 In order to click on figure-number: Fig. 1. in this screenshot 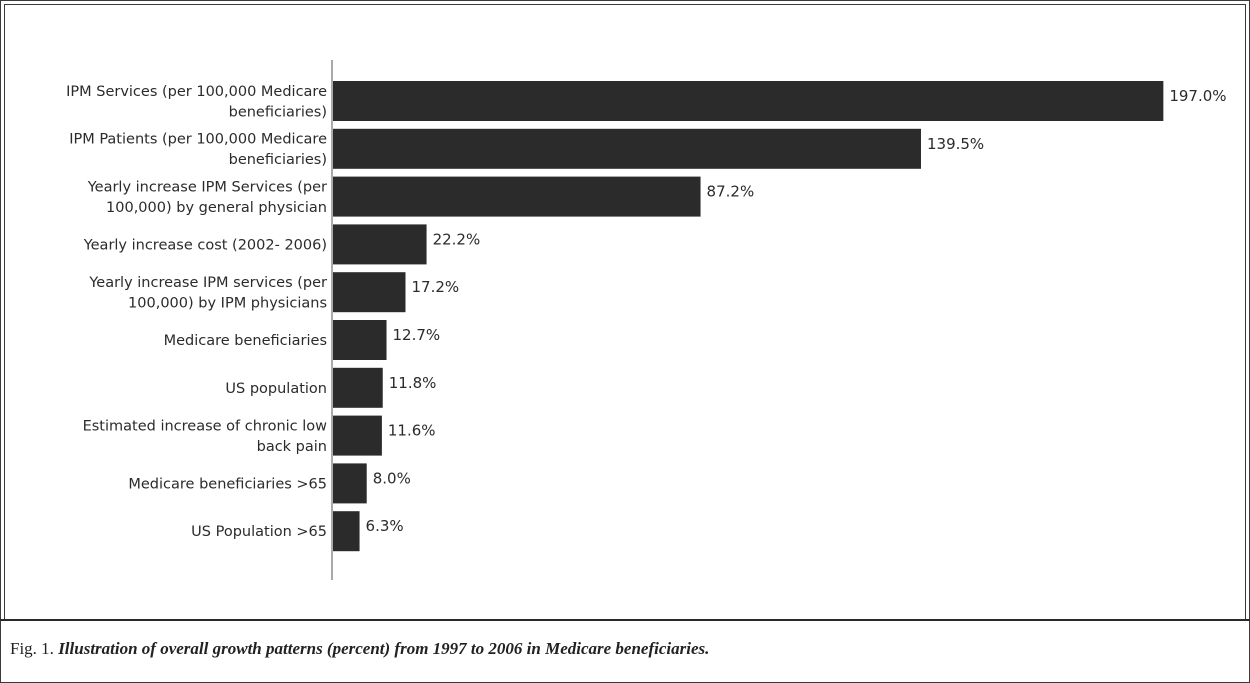, I will do `click(32, 648)`.